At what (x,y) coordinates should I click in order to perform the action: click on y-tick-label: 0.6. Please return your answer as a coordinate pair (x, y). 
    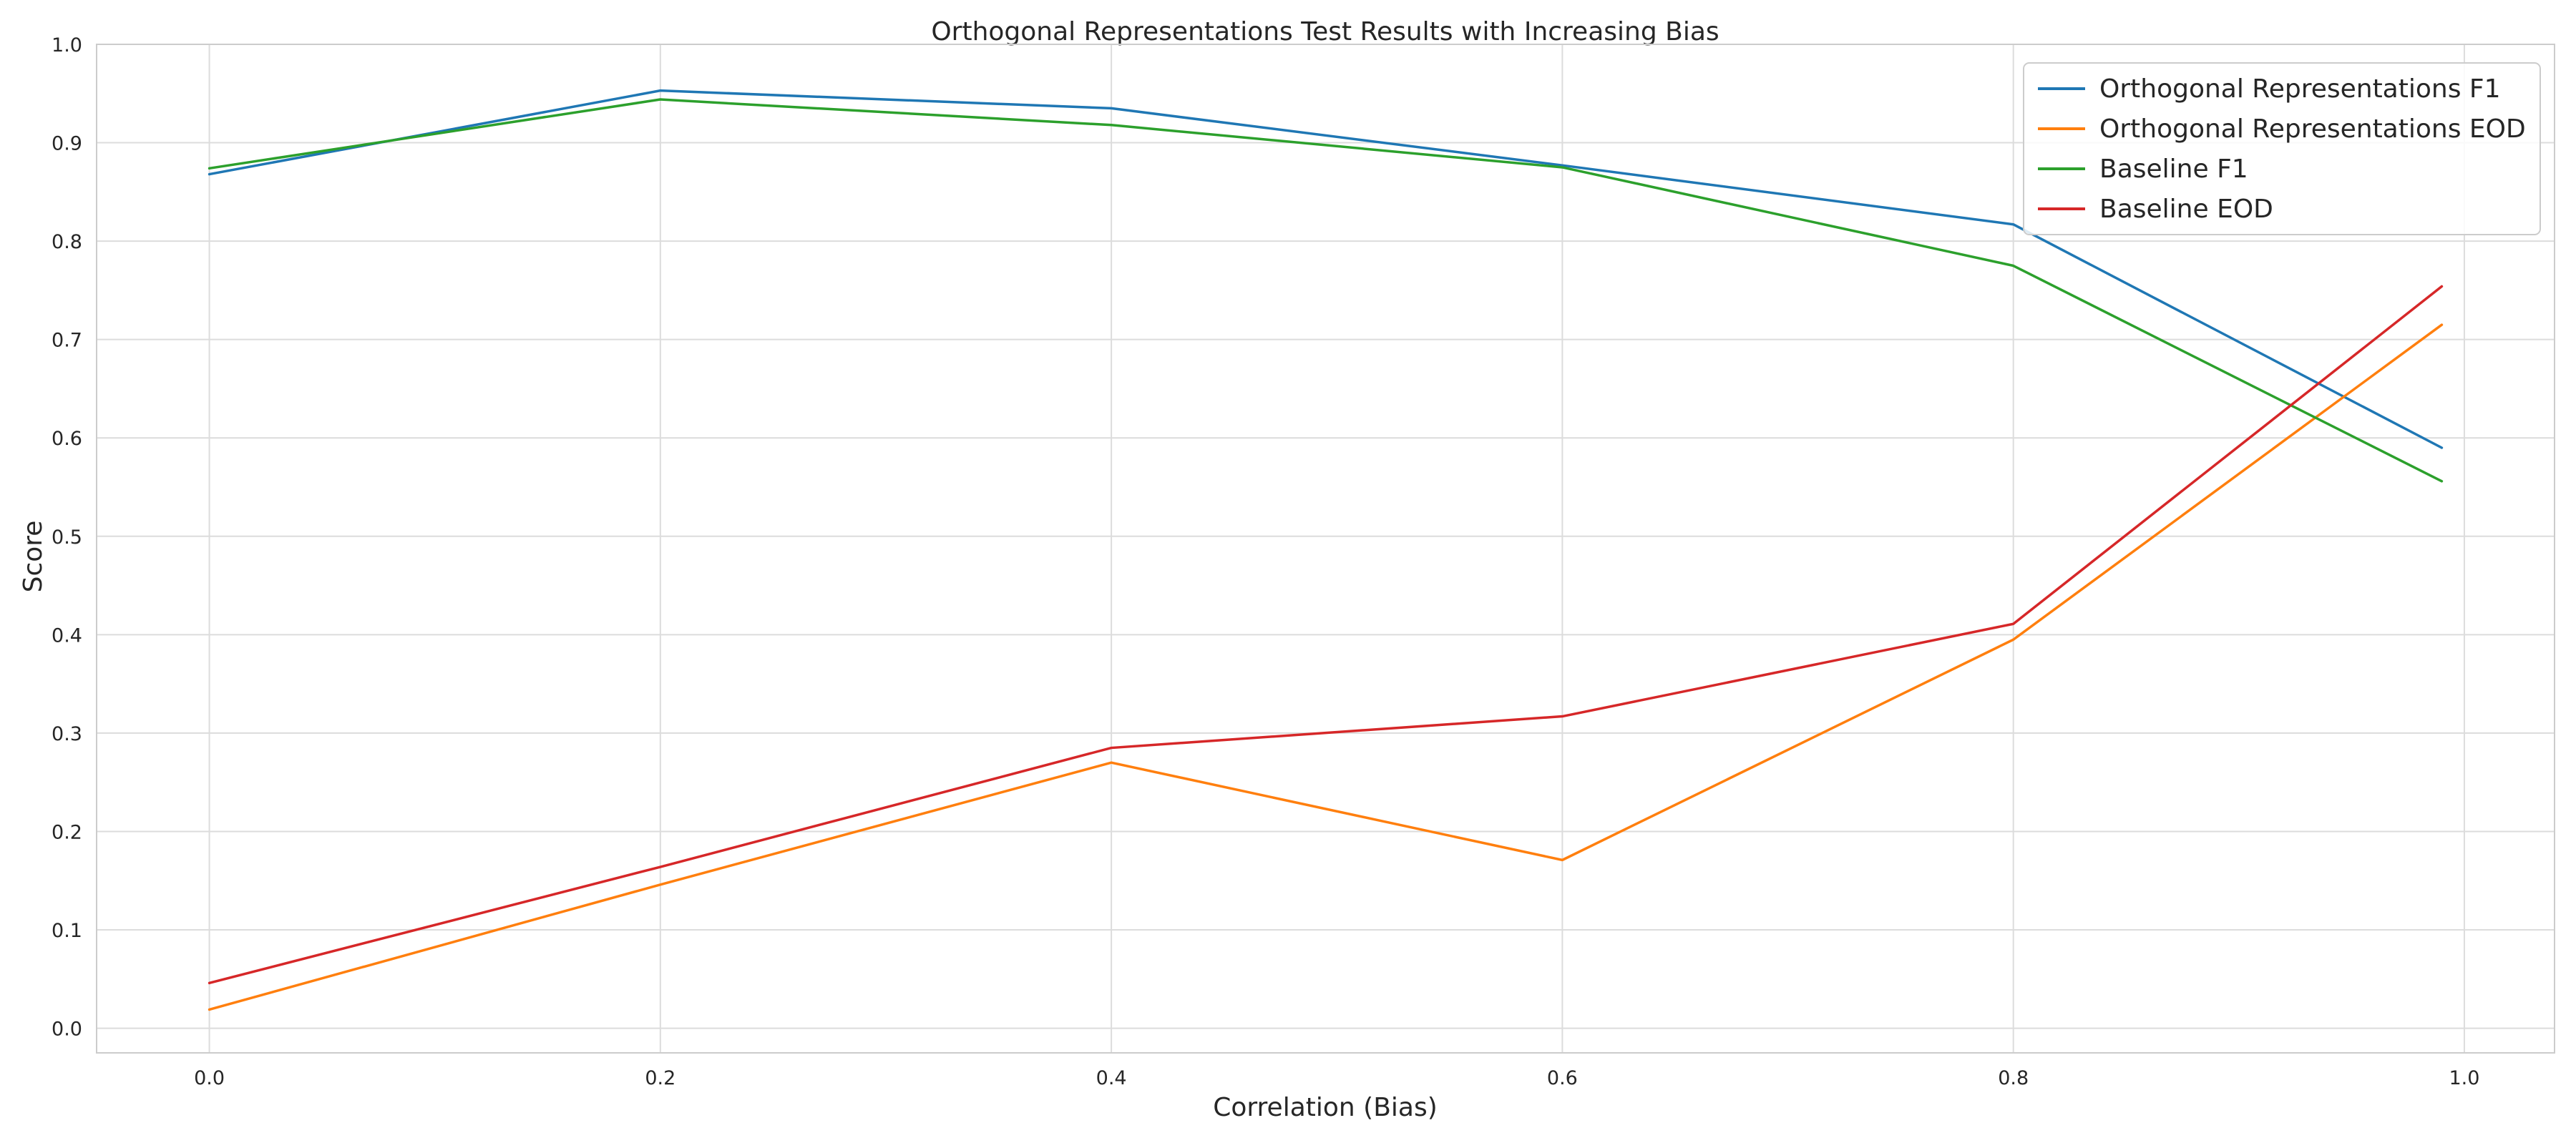
    Looking at the image, I should click on (67, 439).